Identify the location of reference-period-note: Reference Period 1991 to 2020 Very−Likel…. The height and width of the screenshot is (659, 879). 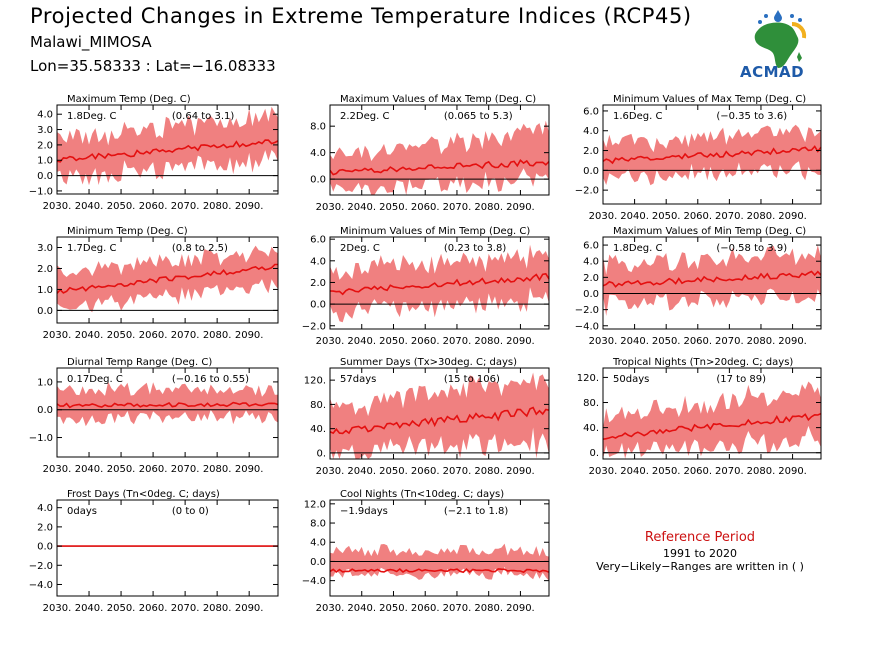
(700, 551).